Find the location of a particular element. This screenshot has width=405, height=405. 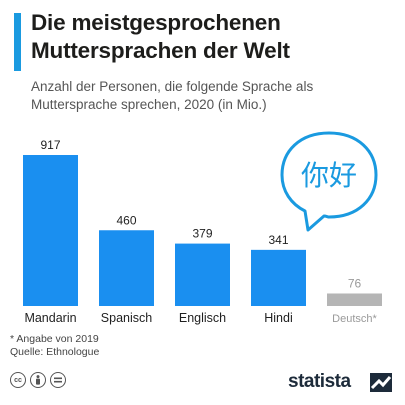

category-label: Englisch is located at coordinates (202, 318).